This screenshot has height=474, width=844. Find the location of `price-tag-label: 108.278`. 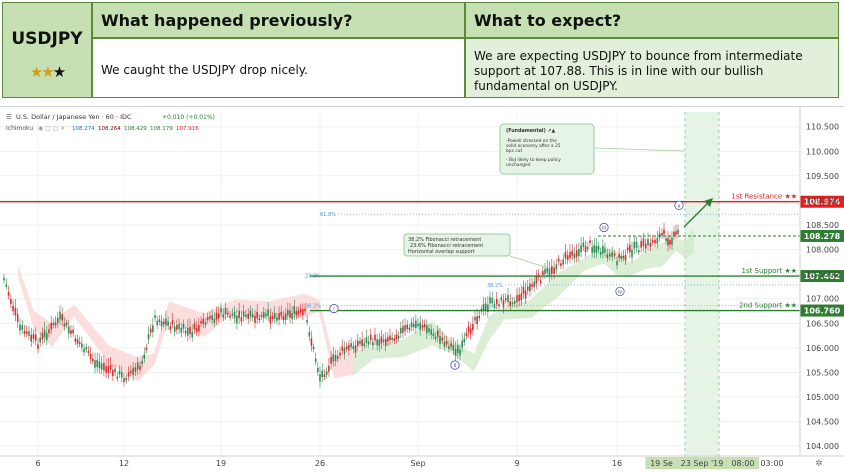

price-tag-label: 108.278 is located at coordinates (822, 236).